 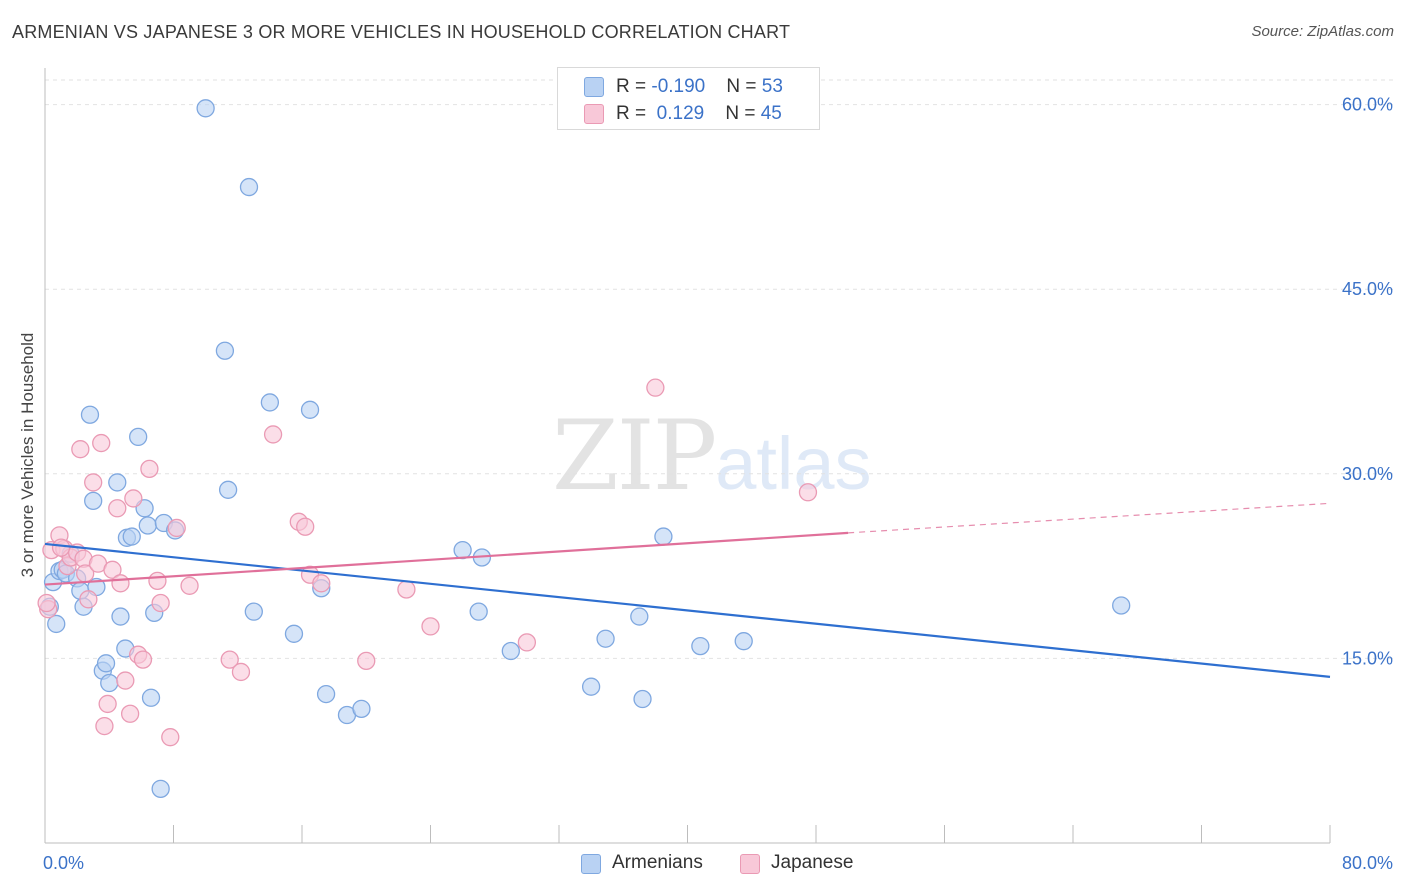 I want to click on y-tick-label: 45.0%, so click(x=1367, y=289).